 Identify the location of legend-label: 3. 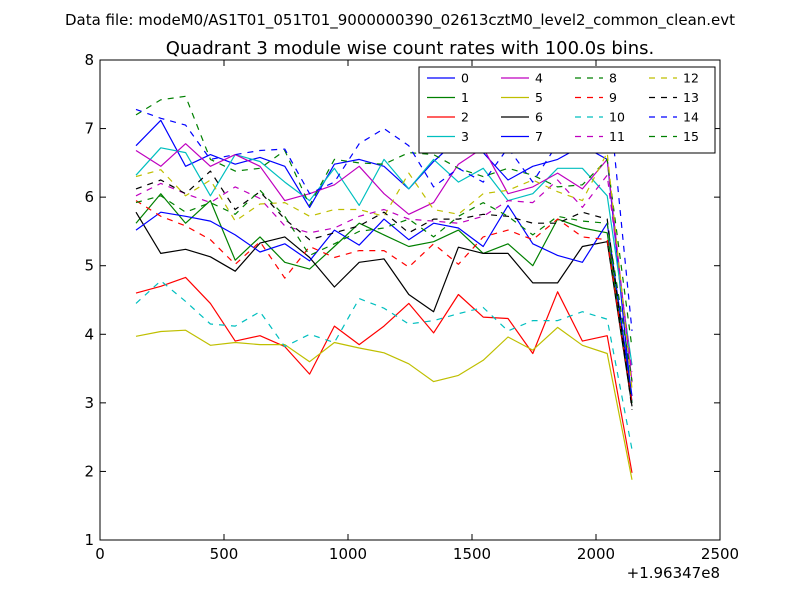
(465, 136).